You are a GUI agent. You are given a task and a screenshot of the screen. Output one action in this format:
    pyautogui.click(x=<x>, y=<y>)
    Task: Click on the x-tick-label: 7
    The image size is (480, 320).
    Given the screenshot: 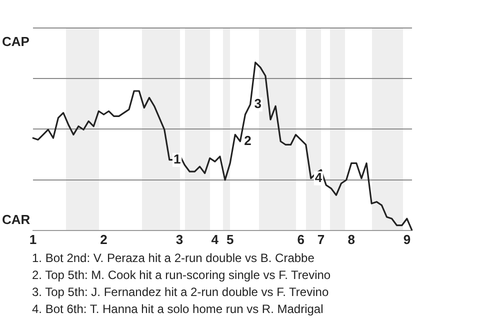 What is the action you would take?
    pyautogui.click(x=321, y=239)
    